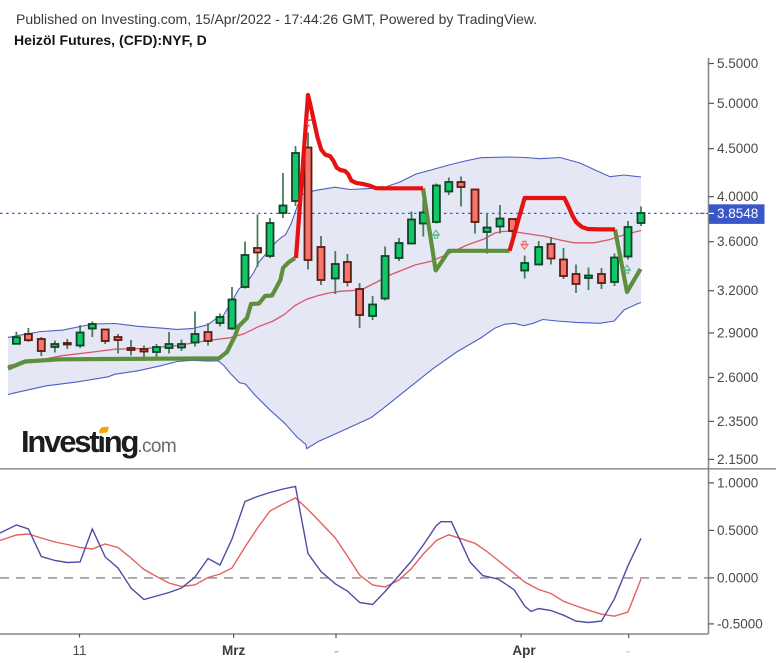 The height and width of the screenshot is (663, 776). What do you see at coordinates (737, 196) in the screenshot?
I see `svg-text: 4.0000` at bounding box center [737, 196].